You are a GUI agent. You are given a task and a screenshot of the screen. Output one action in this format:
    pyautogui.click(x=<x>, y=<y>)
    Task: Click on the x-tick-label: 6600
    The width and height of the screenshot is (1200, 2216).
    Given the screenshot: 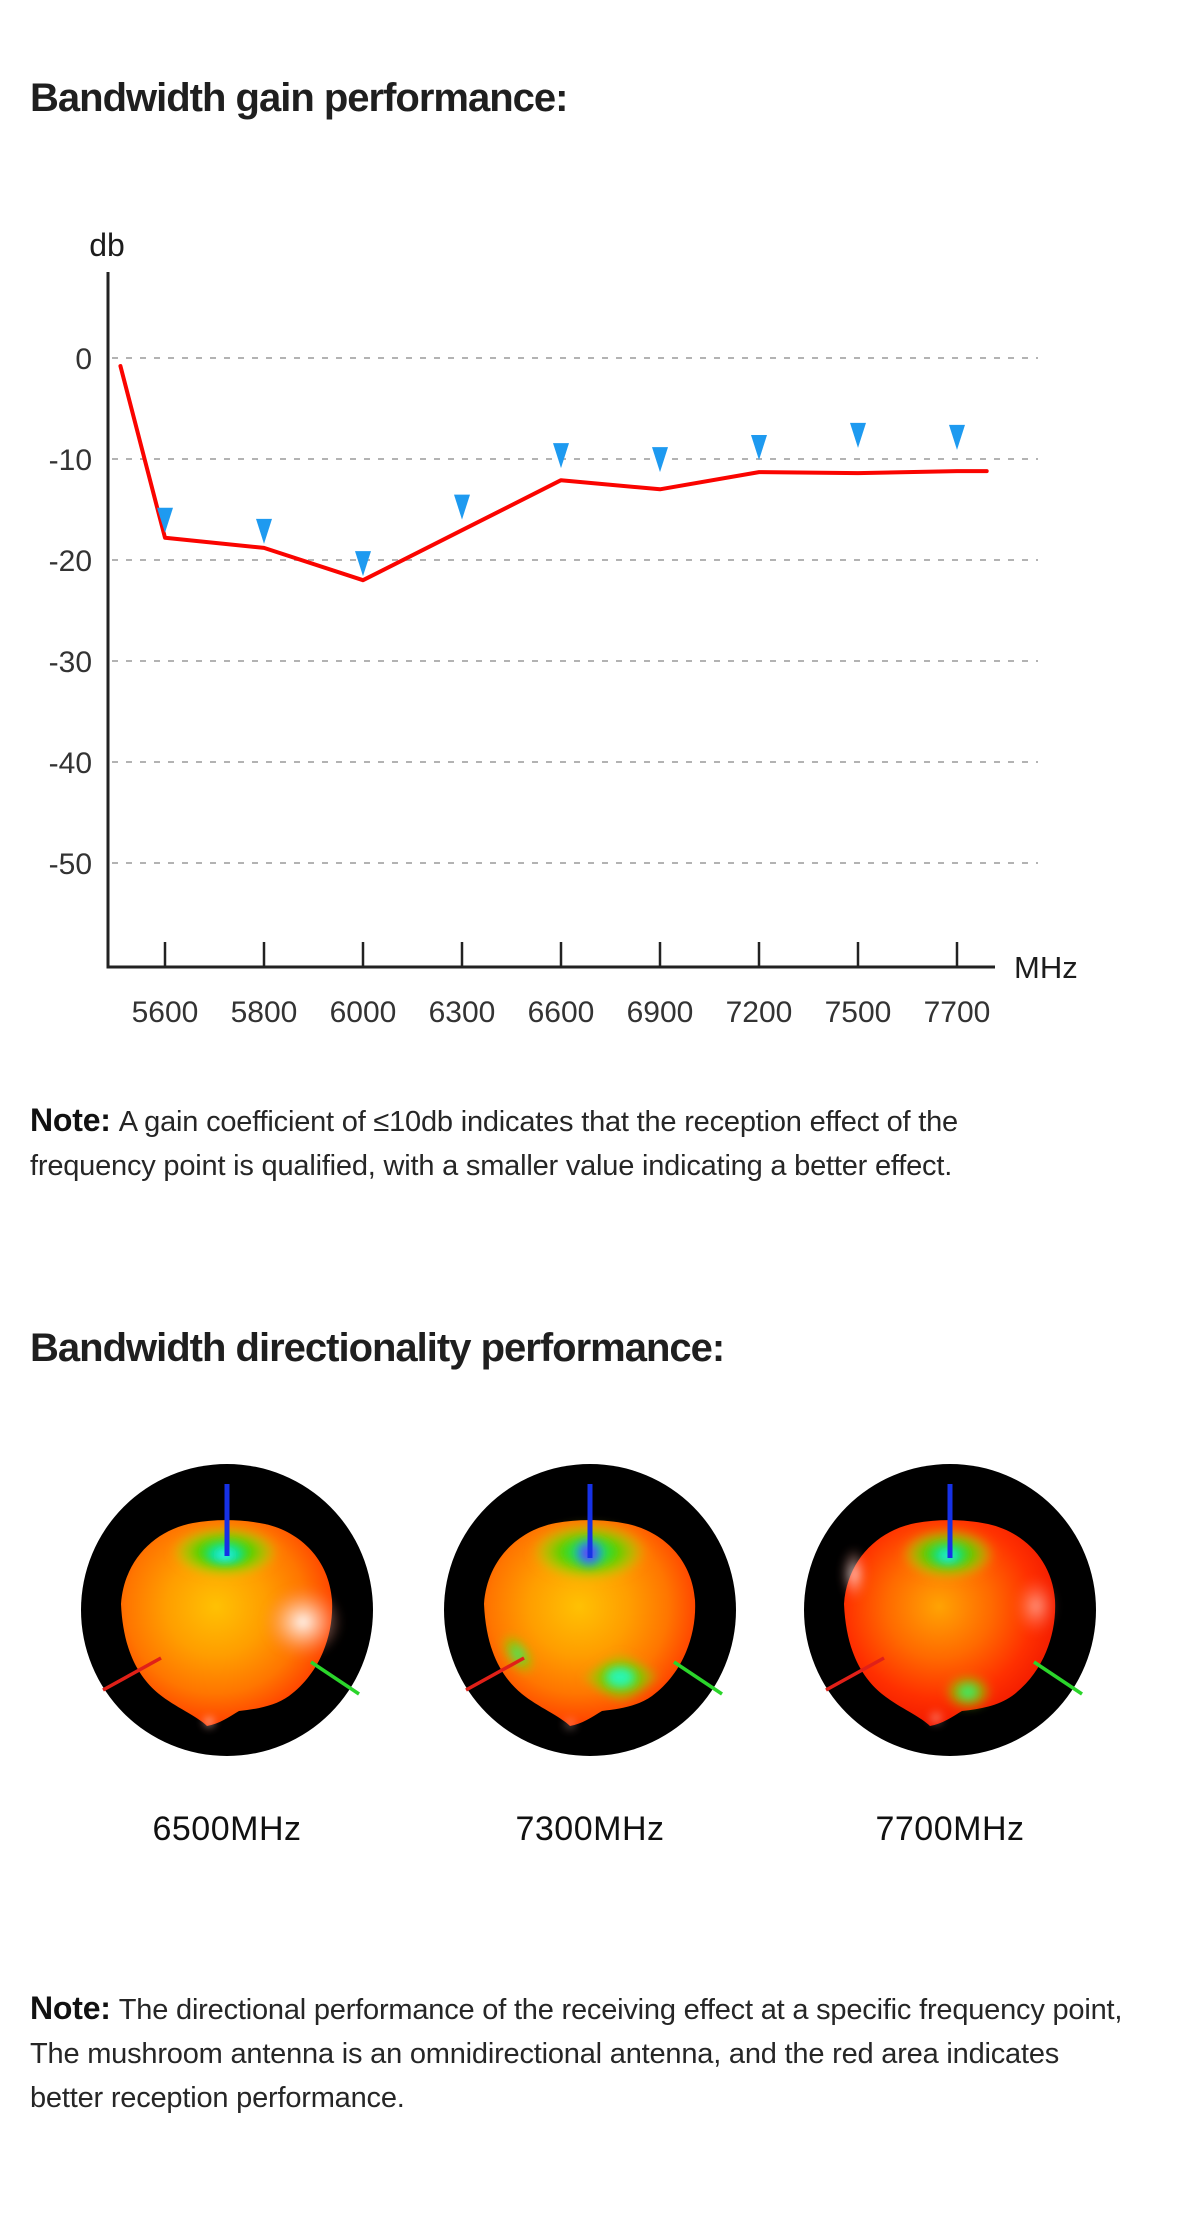 What is the action you would take?
    pyautogui.click(x=561, y=1012)
    